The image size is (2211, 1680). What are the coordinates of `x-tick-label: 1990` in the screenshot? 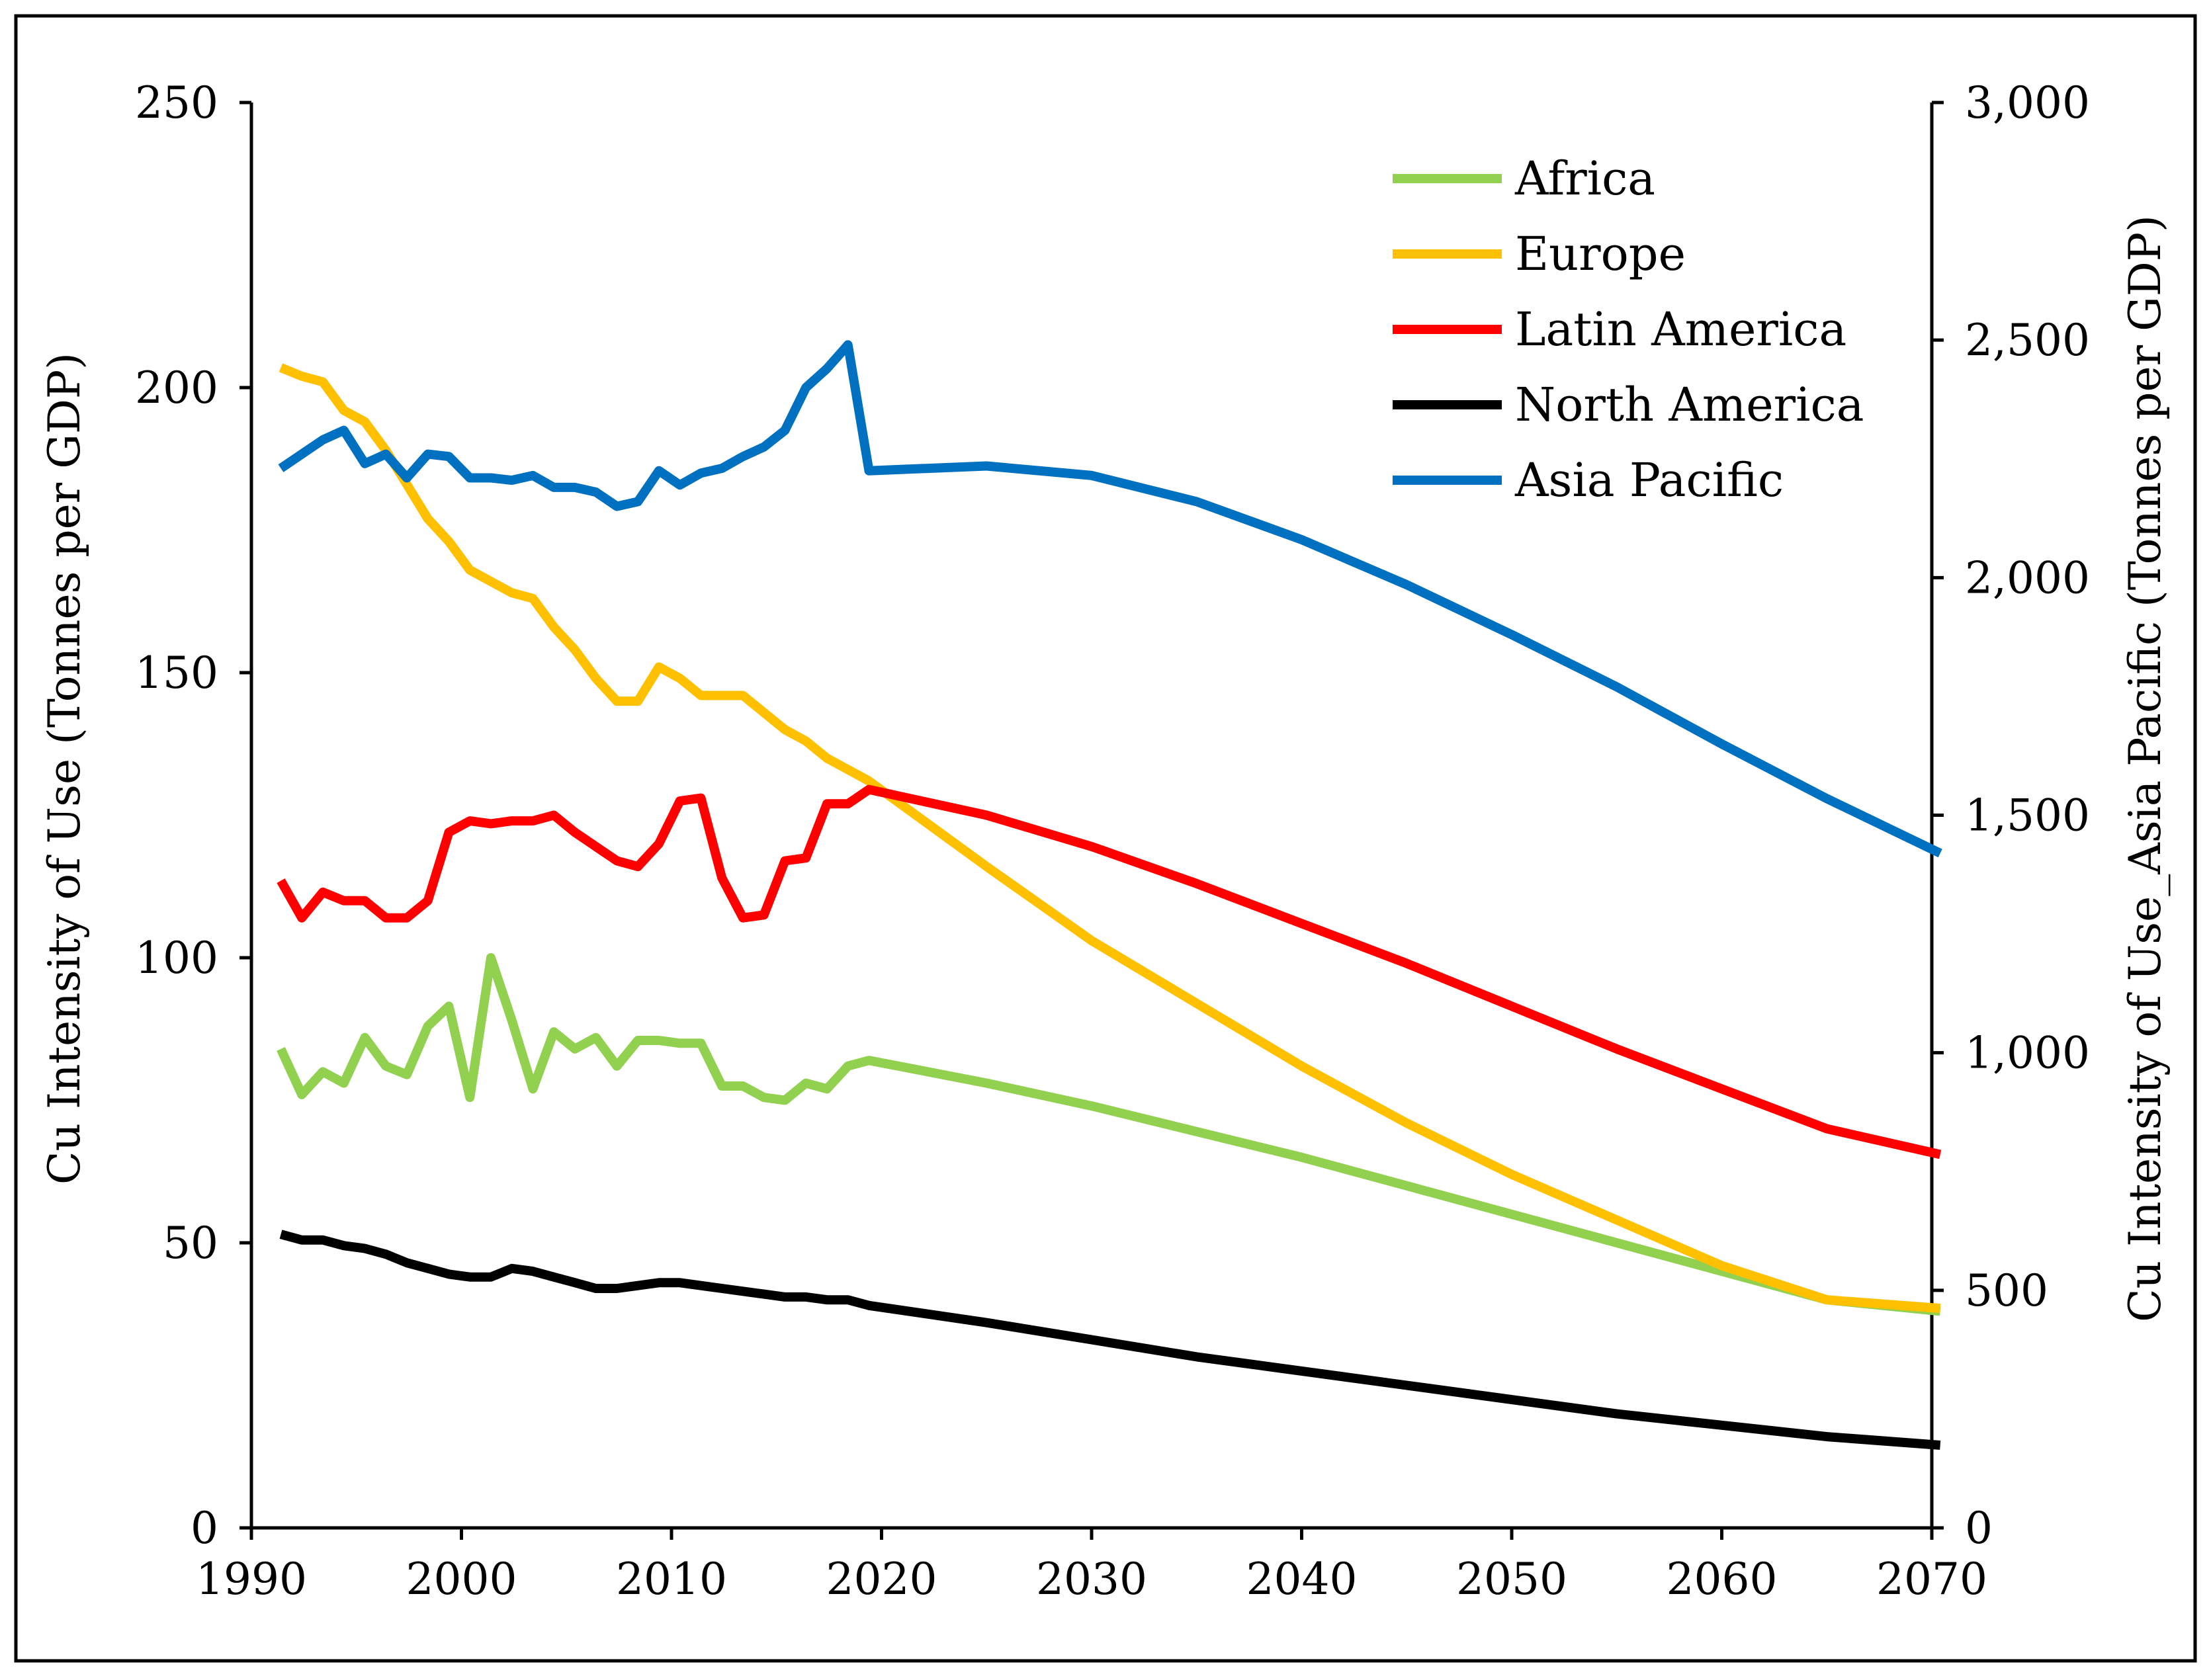 It's located at (251, 1580).